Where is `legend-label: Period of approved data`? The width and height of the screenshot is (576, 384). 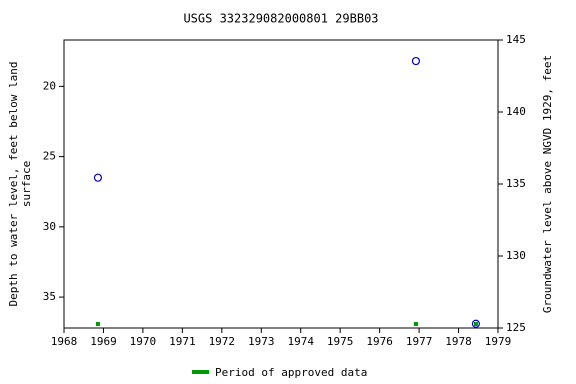 legend-label: Period of approved data is located at coordinates (291, 372).